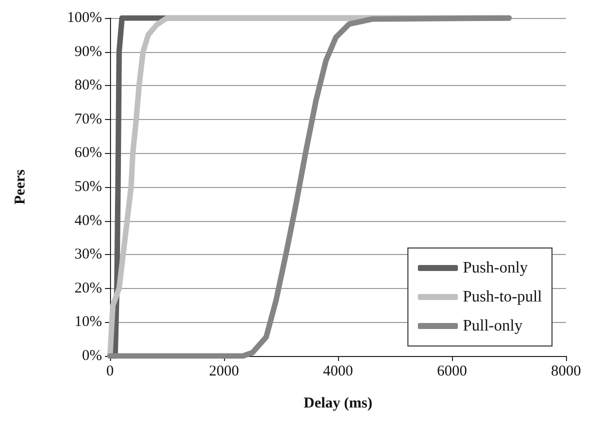 This screenshot has width=600, height=421. What do you see at coordinates (88, 254) in the screenshot?
I see `y-tick-label: 30%` at bounding box center [88, 254].